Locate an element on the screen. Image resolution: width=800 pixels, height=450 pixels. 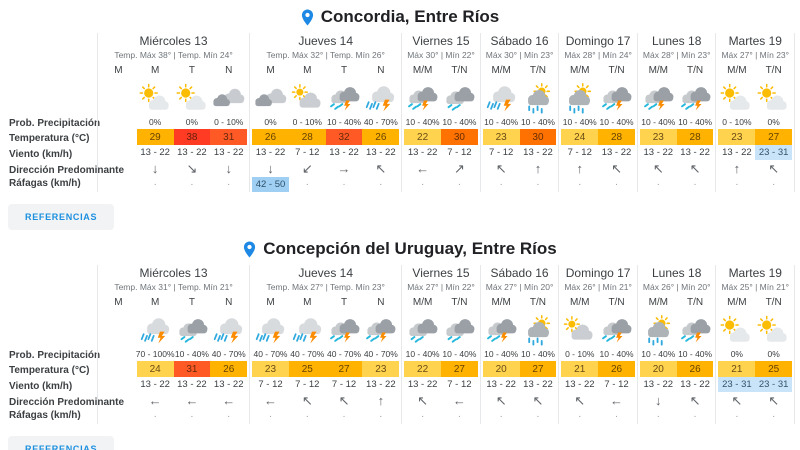
mostly-sunny-icon is located at coordinates (773, 96).